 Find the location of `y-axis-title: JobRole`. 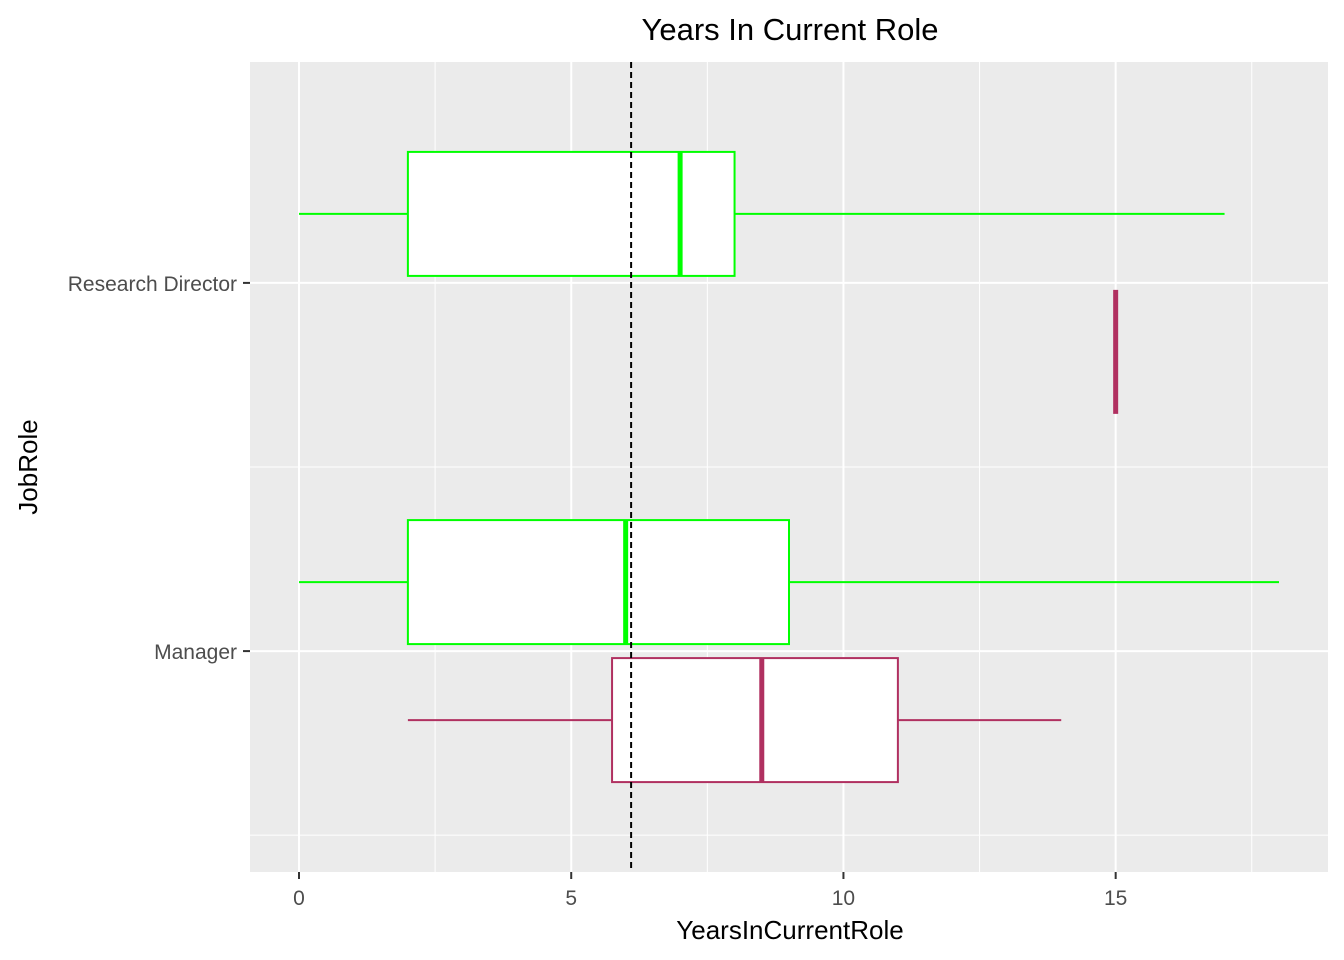

y-axis-title: JobRole is located at coordinates (28, 466).